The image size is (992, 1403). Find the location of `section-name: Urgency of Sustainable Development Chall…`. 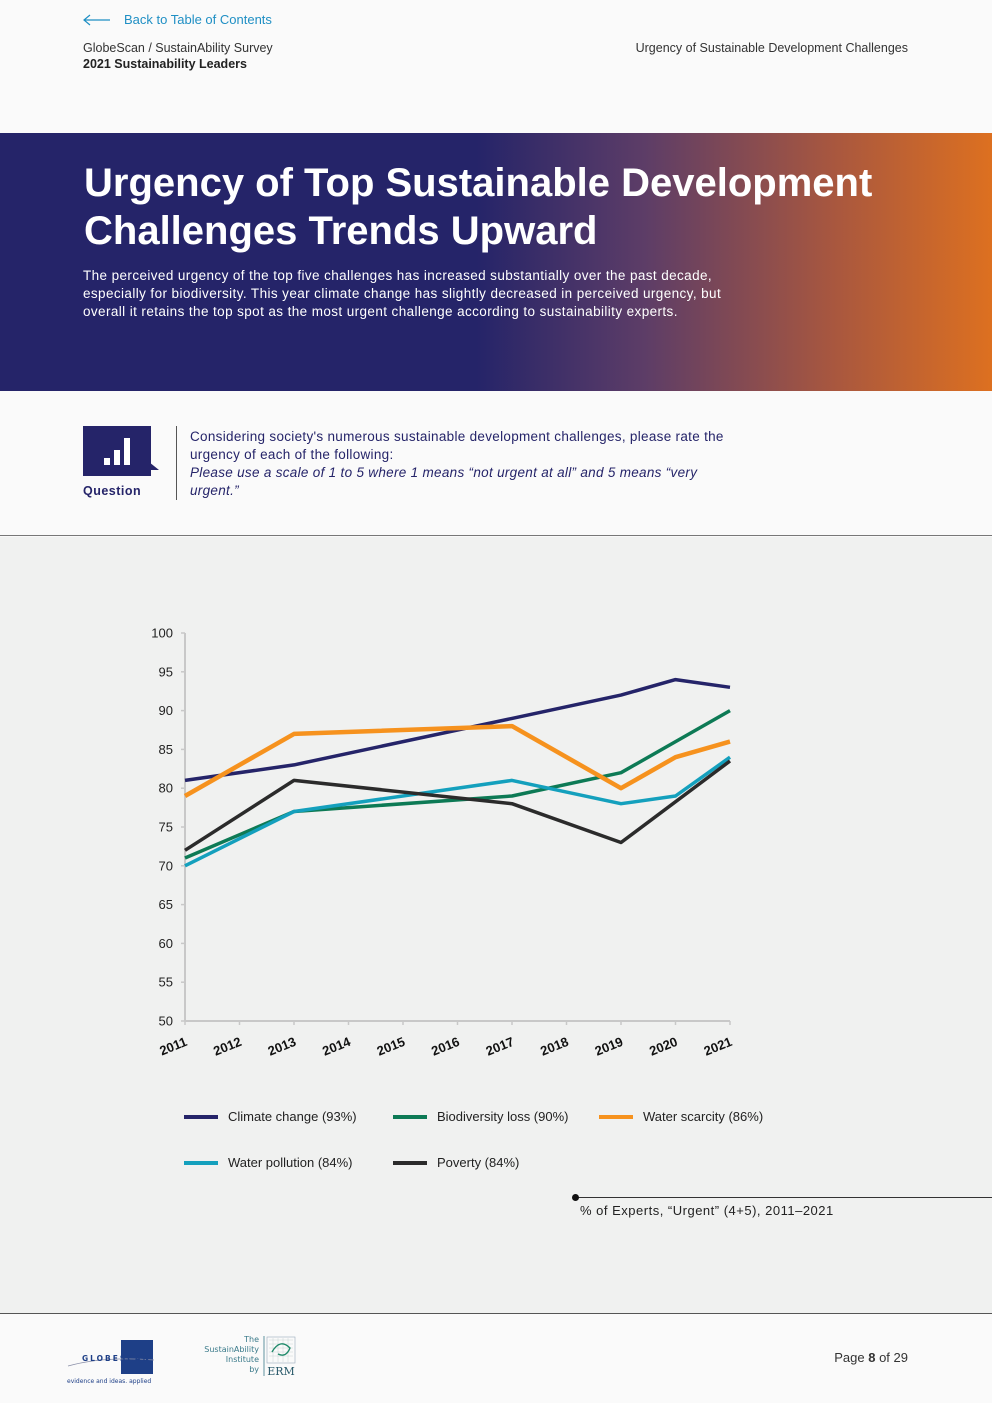

section-name: Urgency of Sustainable Development Chall… is located at coordinates (771, 48).